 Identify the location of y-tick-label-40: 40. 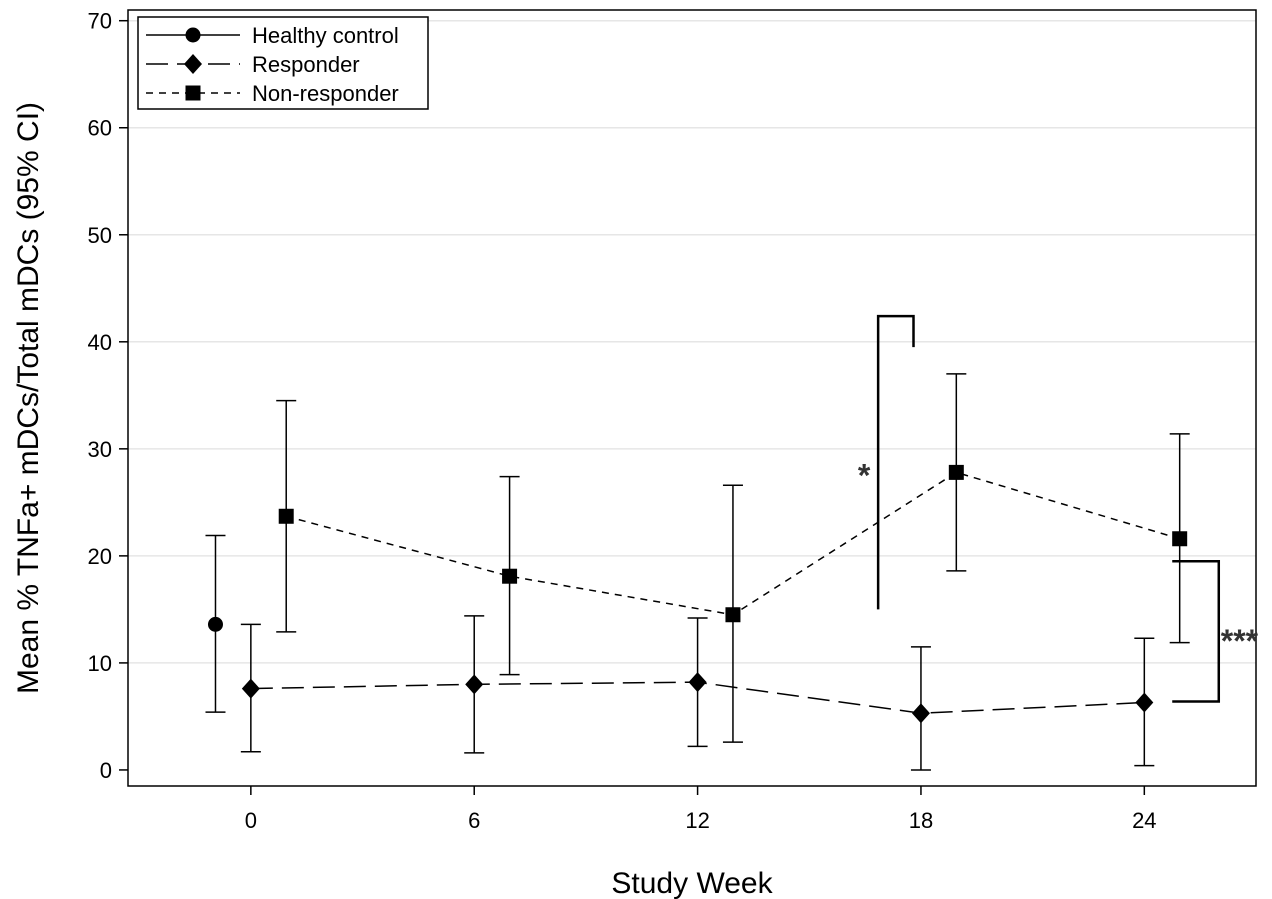
(100, 342).